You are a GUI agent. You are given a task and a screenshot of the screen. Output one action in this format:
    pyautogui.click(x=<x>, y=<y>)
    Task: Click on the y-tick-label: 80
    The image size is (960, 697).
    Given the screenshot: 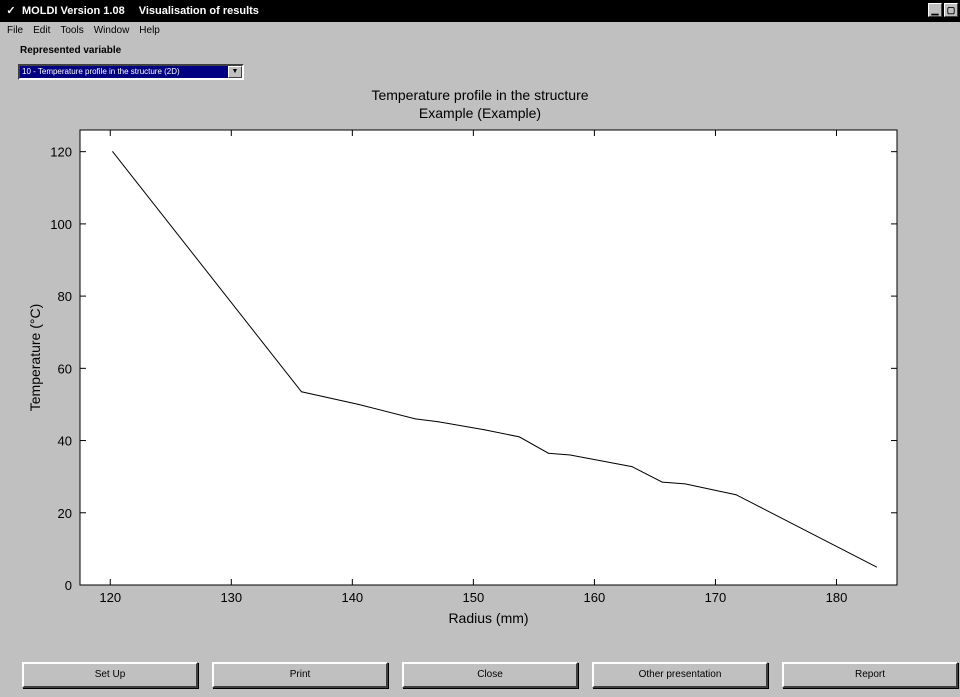 What is the action you would take?
    pyautogui.click(x=65, y=296)
    